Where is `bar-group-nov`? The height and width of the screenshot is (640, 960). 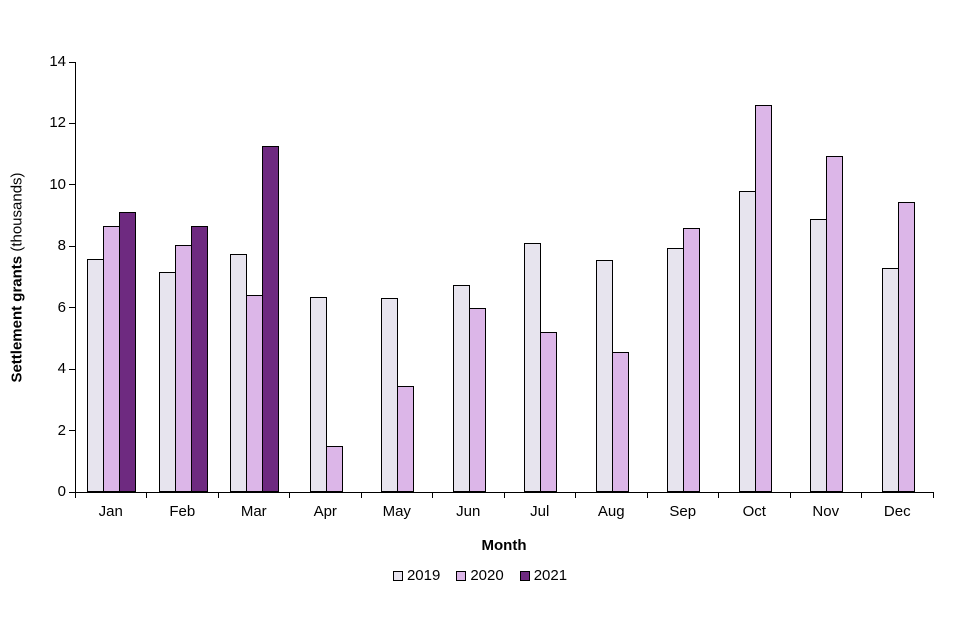 bar-group-nov is located at coordinates (827, 277).